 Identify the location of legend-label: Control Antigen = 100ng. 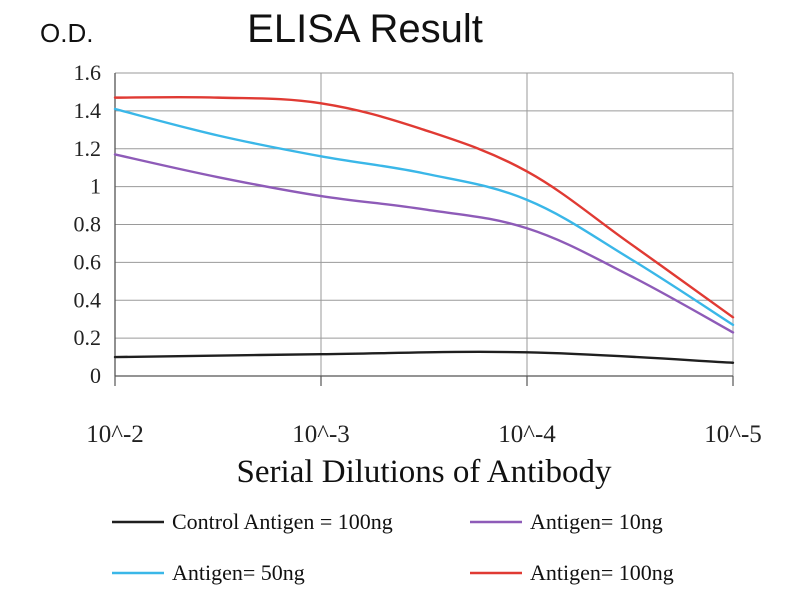
(282, 521).